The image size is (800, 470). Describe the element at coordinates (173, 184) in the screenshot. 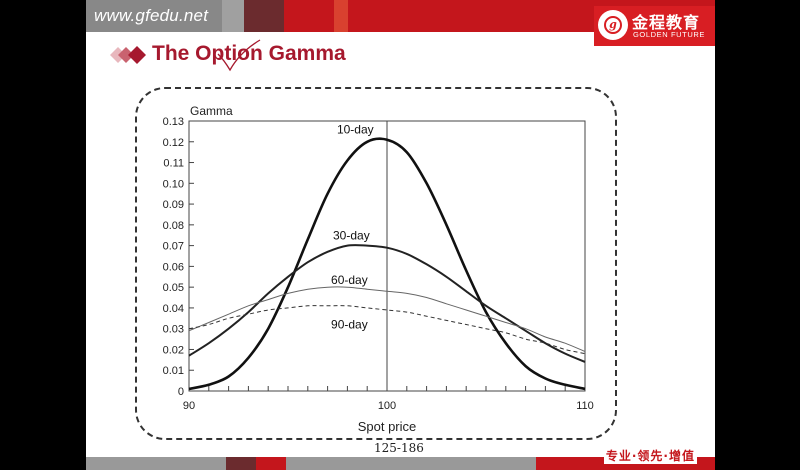

I see `y-tick-label: 0.10` at that location.